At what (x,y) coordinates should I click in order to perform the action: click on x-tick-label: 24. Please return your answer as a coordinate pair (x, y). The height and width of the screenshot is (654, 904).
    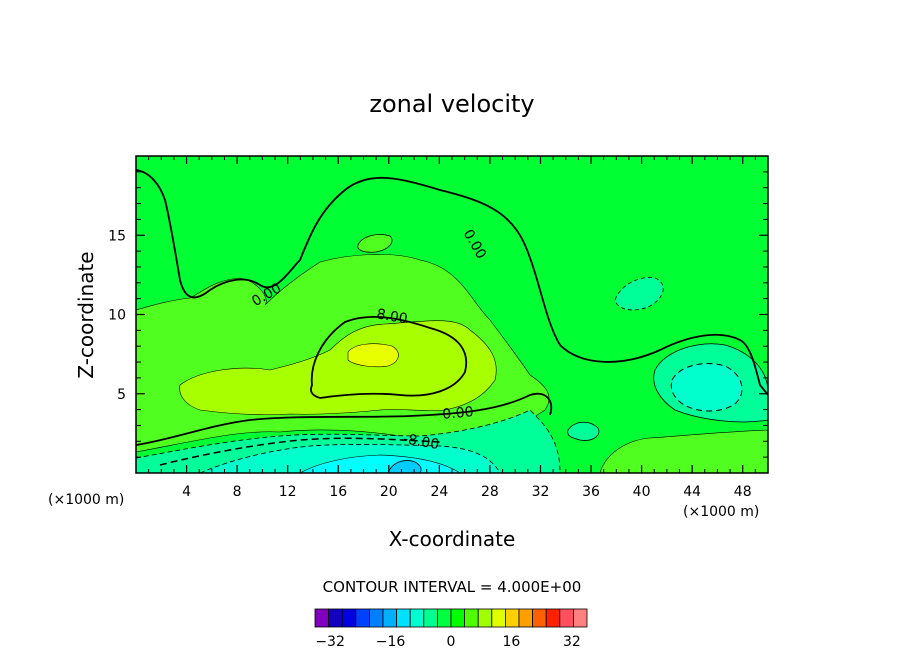
    Looking at the image, I should click on (439, 492).